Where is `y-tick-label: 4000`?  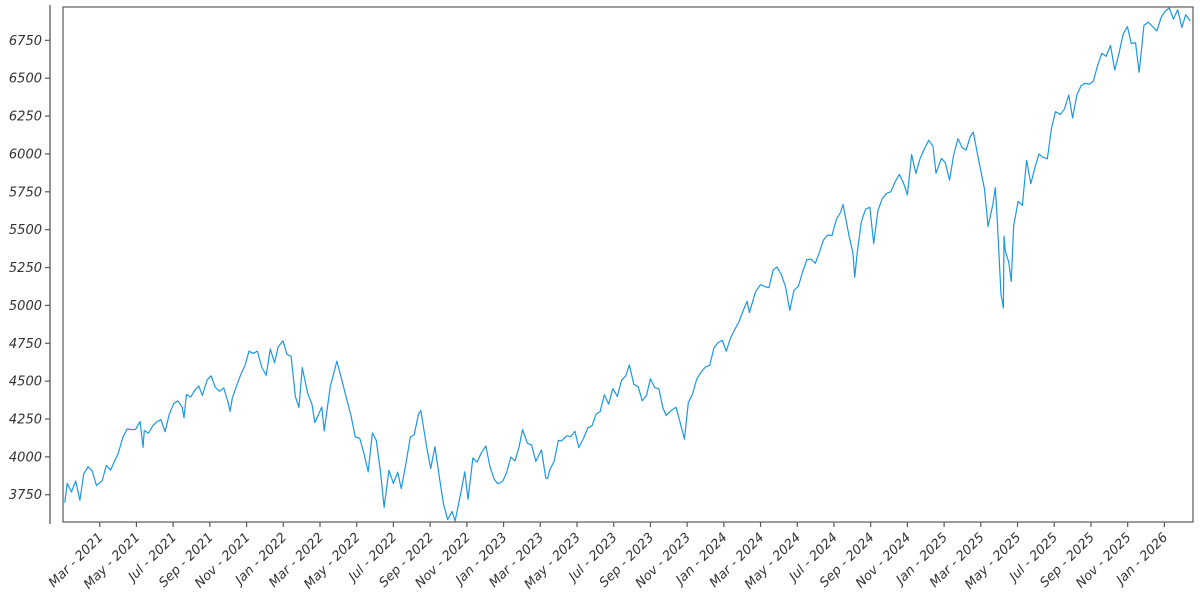
y-tick-label: 4000 is located at coordinates (25, 457).